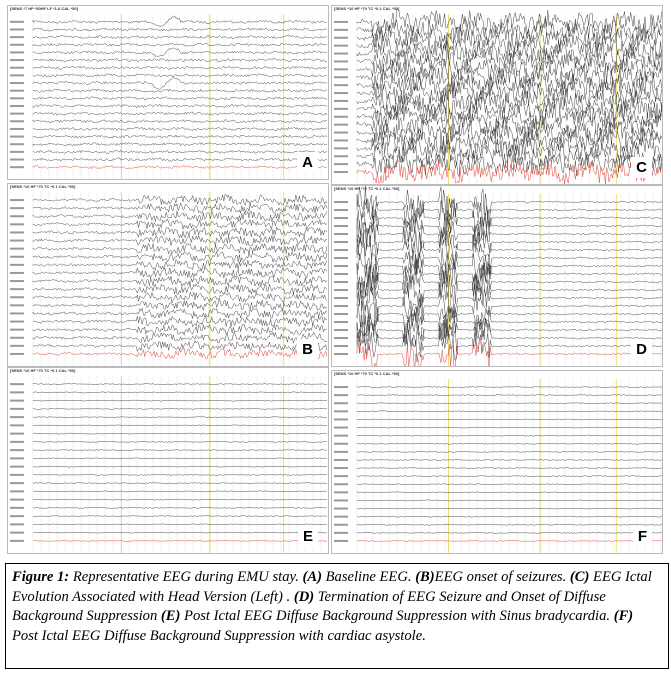 The image size is (671, 677). I want to click on panel-d: [SENS *10 HF *70 TC *0.1 CAL *50] D, so click(497, 276).